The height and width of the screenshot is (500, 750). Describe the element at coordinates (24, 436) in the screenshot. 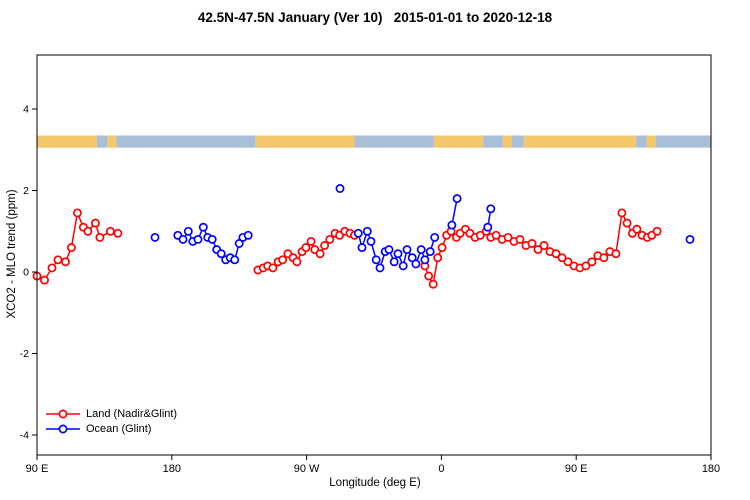

I see `y-tick-label: -4` at that location.